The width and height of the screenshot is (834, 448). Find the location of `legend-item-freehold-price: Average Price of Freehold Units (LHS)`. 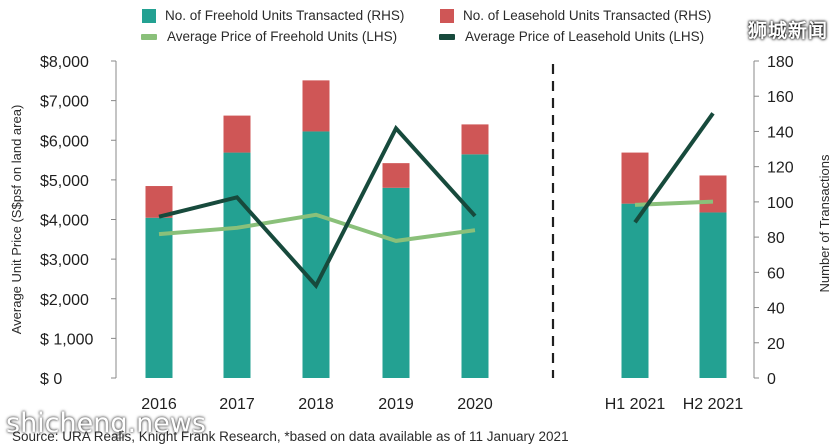

legend-item-freehold-price: Average Price of Freehold Units (LHS) is located at coordinates (269, 36).